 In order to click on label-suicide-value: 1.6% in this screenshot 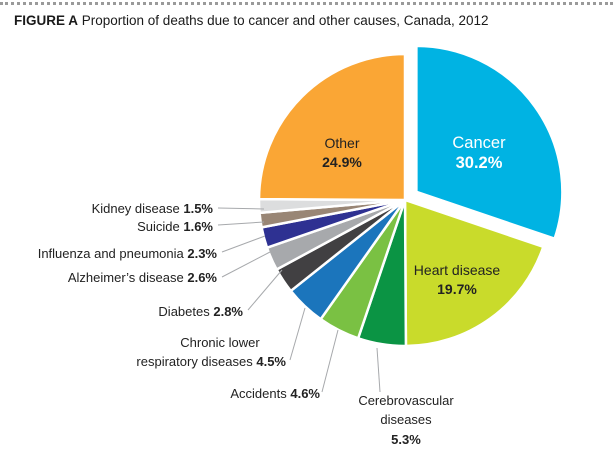, I will do `click(198, 226)`.